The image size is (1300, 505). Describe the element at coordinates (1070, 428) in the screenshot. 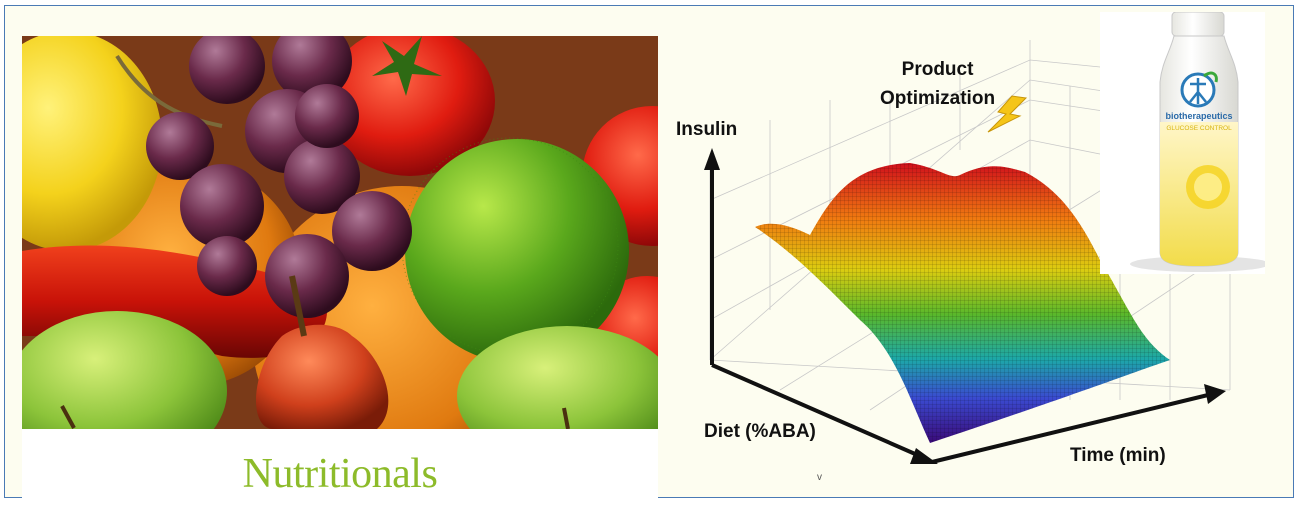

I see `x-axis` at that location.